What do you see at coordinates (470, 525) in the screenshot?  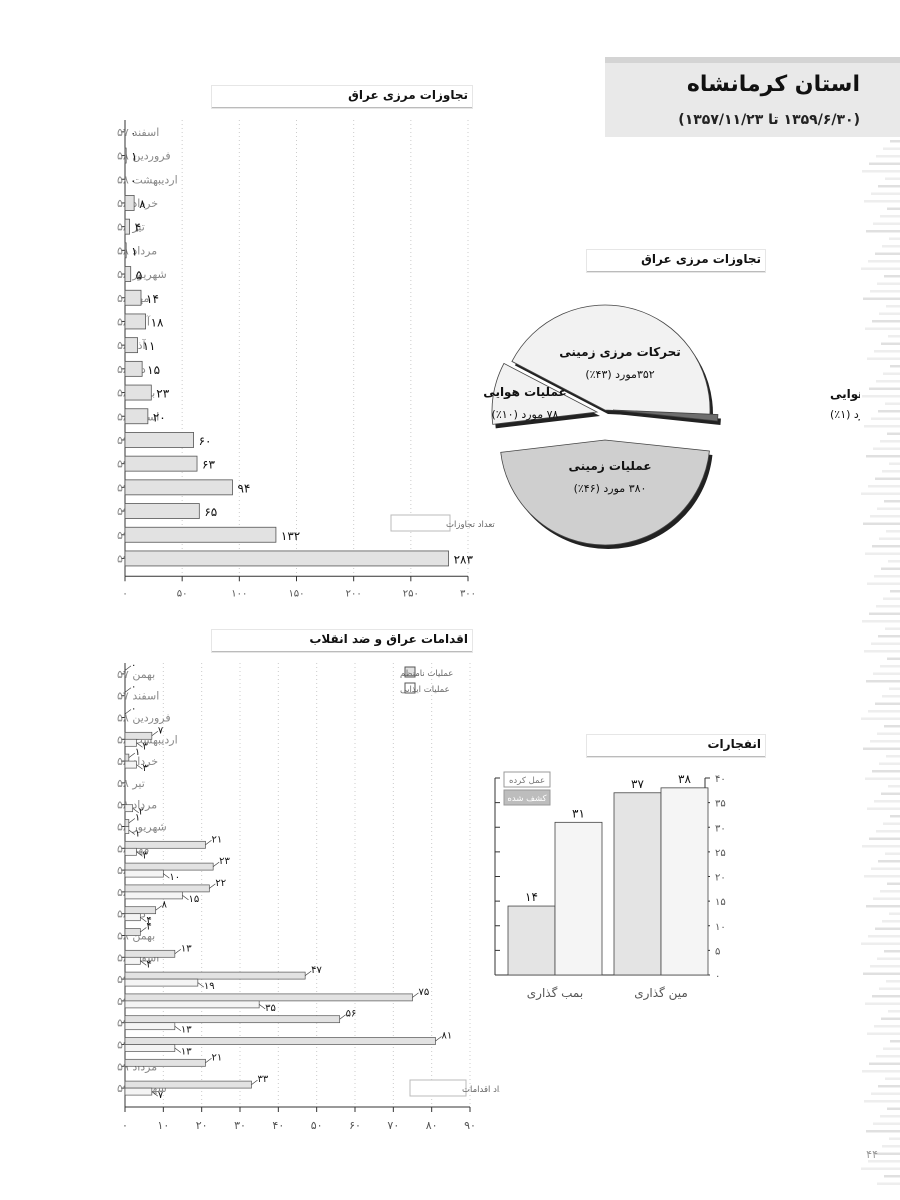 I see `legend-label: تعداد تجاوزات` at bounding box center [470, 525].